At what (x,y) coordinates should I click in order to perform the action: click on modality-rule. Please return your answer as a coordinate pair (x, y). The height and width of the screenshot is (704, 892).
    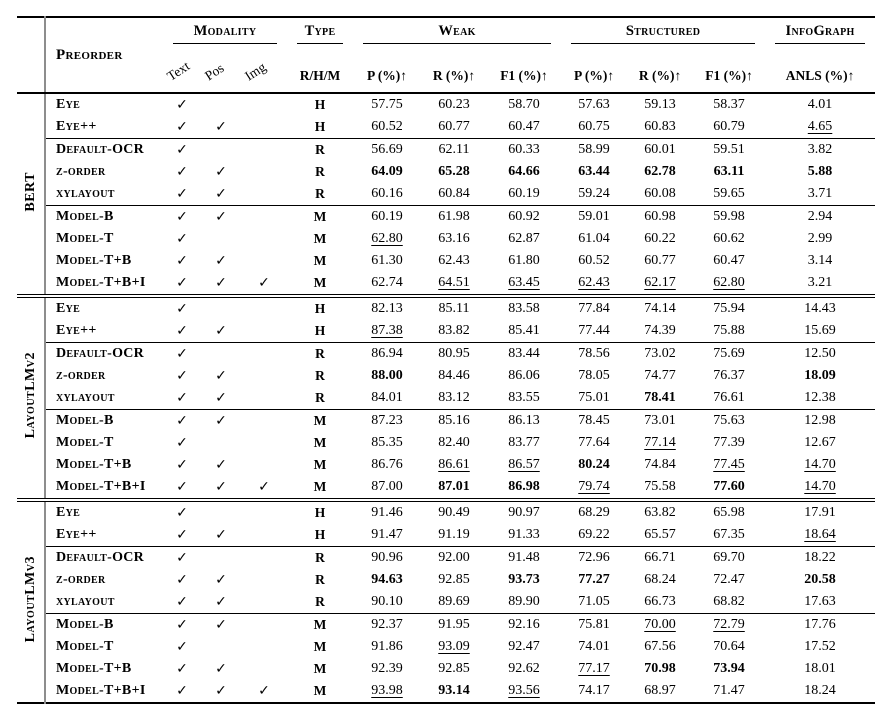
    Looking at the image, I should click on (225, 41).